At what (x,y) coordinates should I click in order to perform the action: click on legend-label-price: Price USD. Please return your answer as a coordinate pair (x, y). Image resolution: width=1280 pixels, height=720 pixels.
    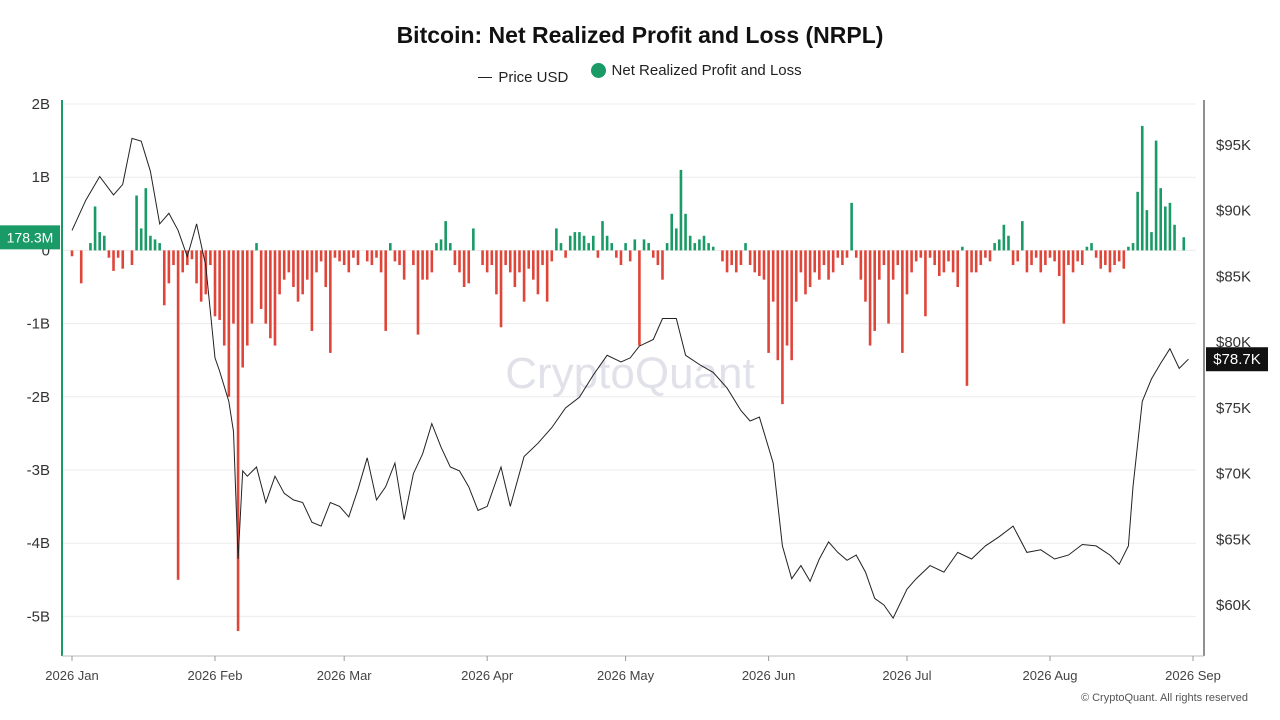
    Looking at the image, I should click on (533, 77).